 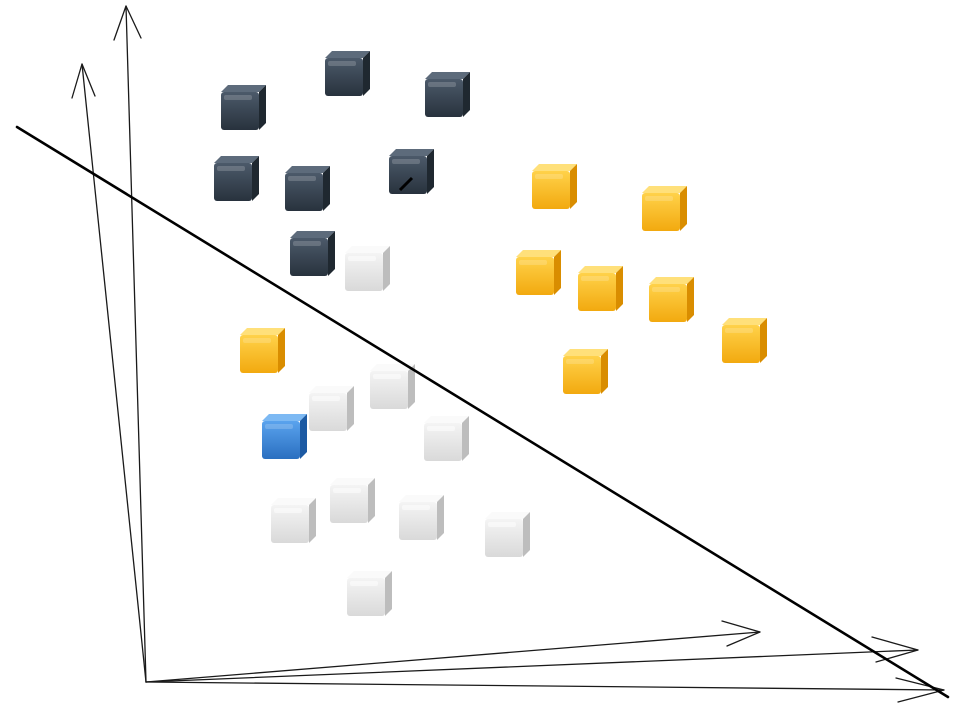 What do you see at coordinates (136, 344) in the screenshot?
I see `vertical-axis-back` at bounding box center [136, 344].